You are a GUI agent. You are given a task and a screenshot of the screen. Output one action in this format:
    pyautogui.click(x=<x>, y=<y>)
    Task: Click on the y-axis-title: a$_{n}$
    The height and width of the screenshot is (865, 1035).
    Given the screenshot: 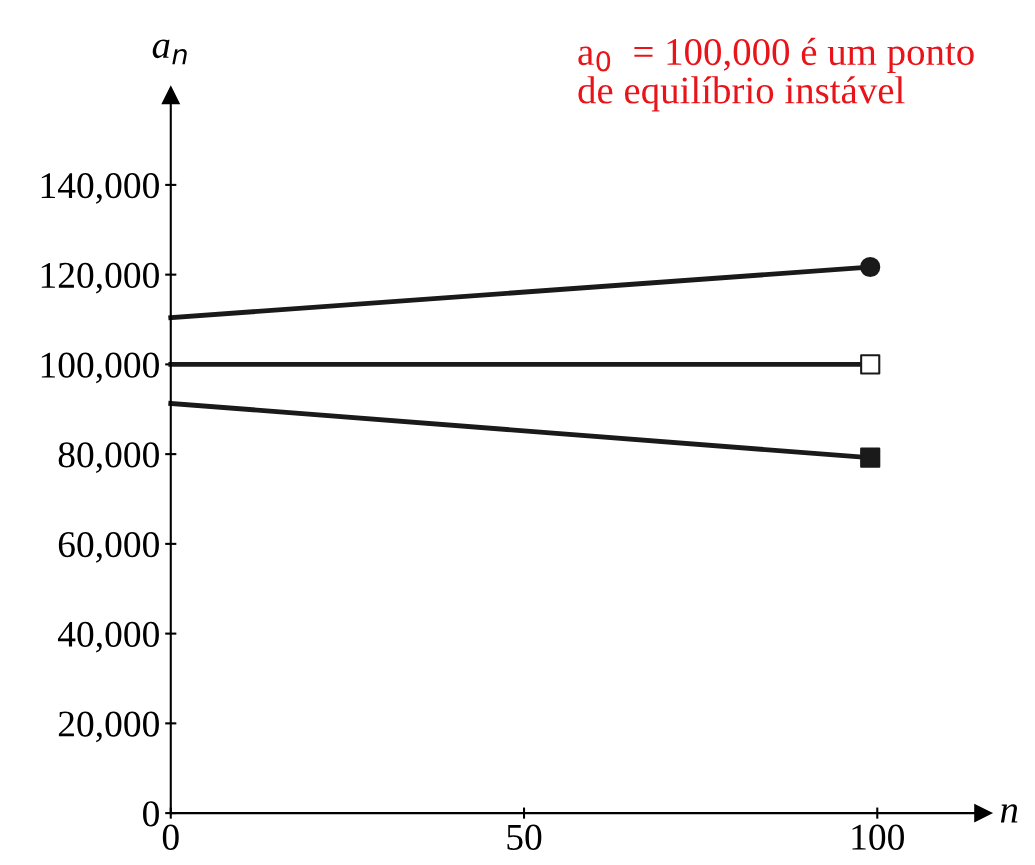 What is the action you would take?
    pyautogui.click(x=169, y=52)
    